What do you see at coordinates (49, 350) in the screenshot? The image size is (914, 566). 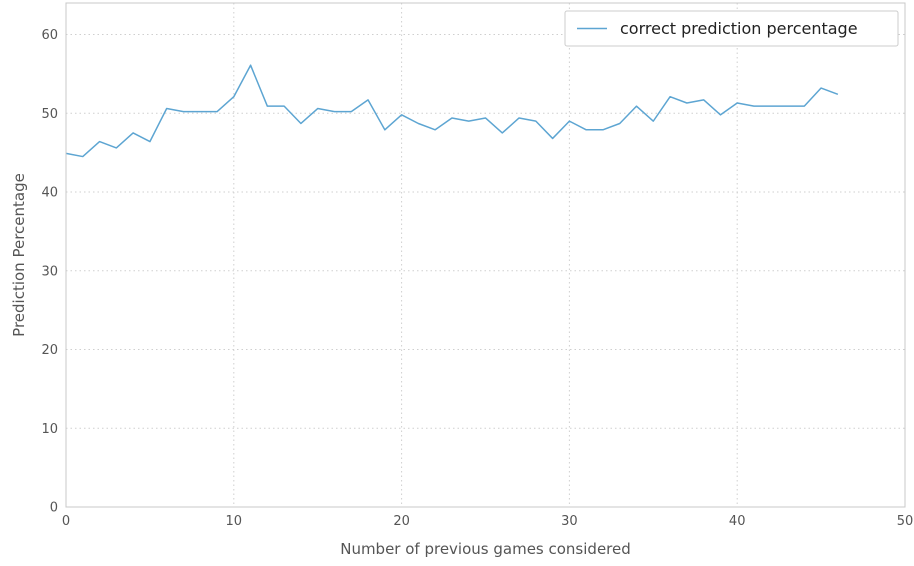 I see `y-tick-label: 20` at bounding box center [49, 350].